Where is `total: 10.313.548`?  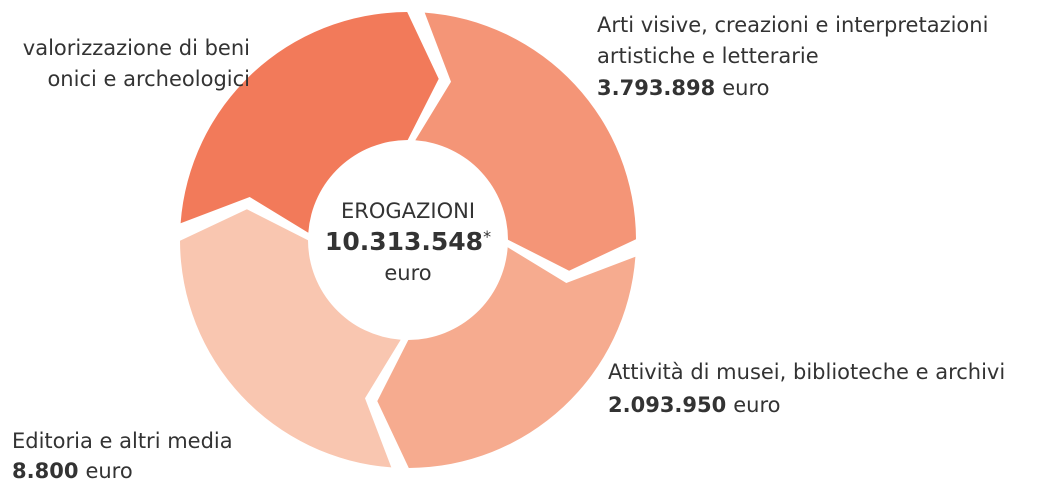 total: 10.313.548 is located at coordinates (404, 241).